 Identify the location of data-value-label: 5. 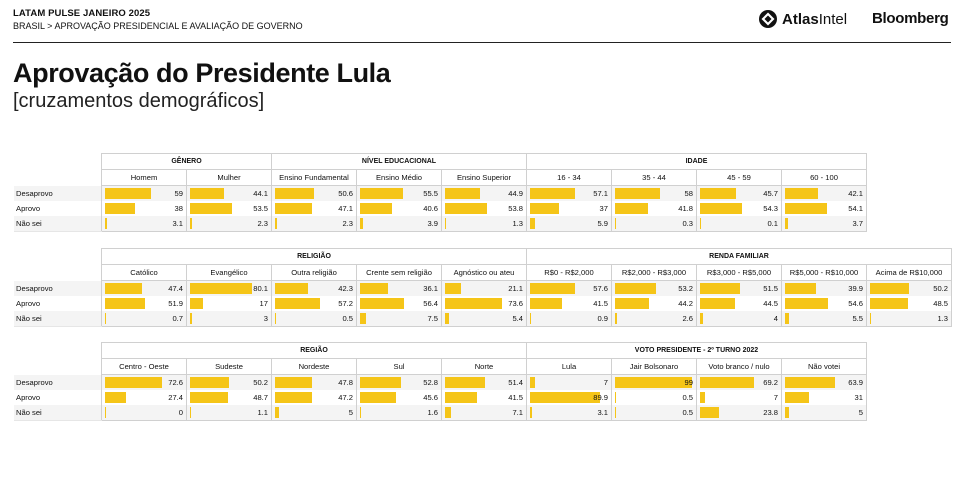
(860, 412).